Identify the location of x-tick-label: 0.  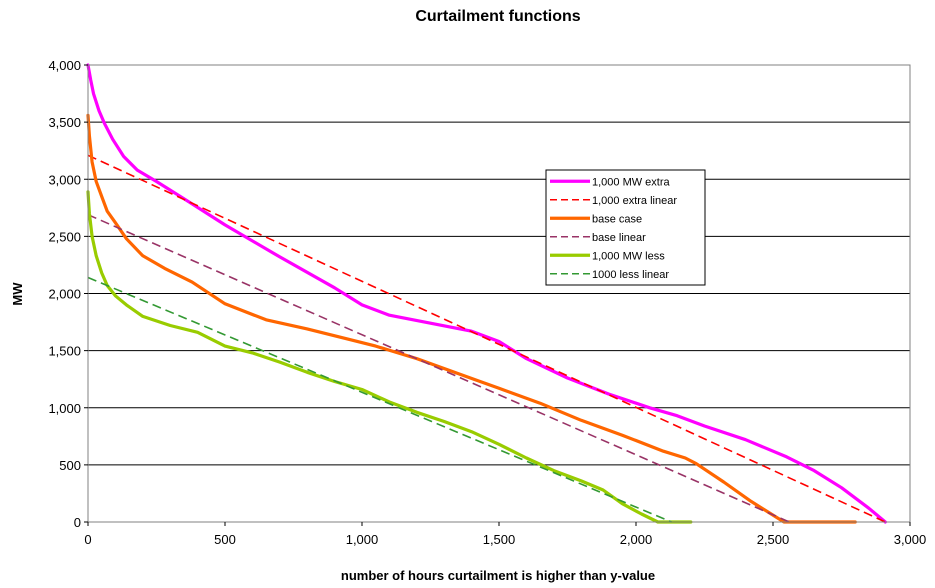
(87, 539).